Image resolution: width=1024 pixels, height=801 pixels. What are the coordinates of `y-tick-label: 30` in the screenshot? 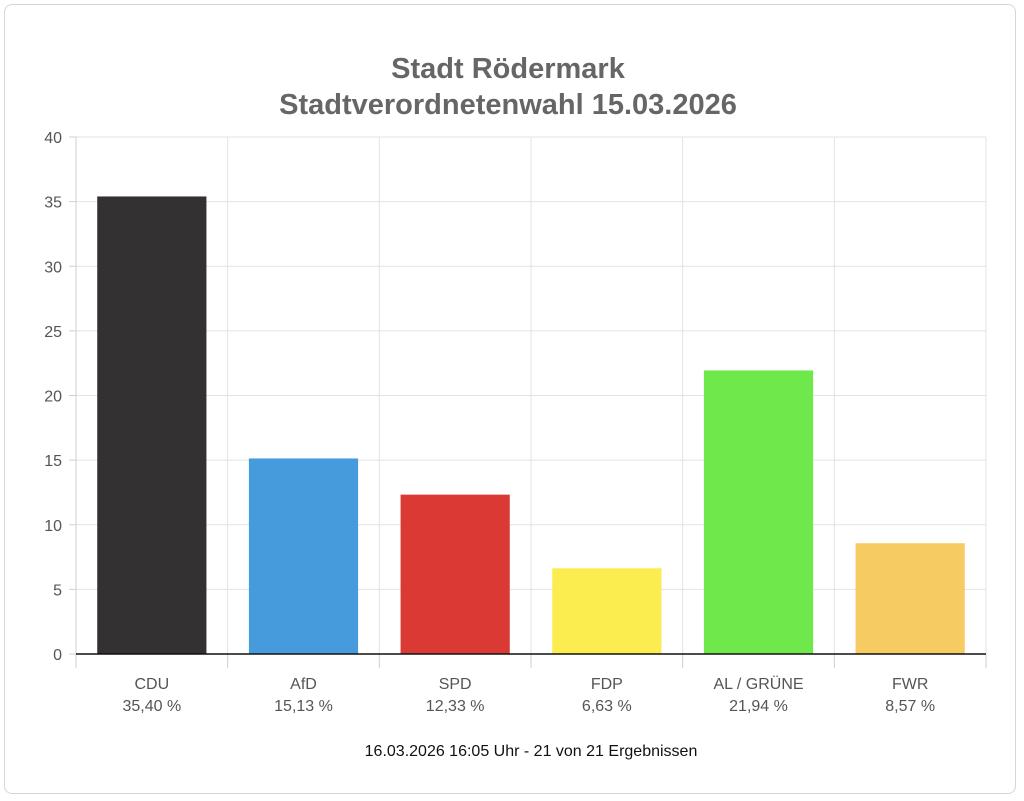 It's located at (53, 267).